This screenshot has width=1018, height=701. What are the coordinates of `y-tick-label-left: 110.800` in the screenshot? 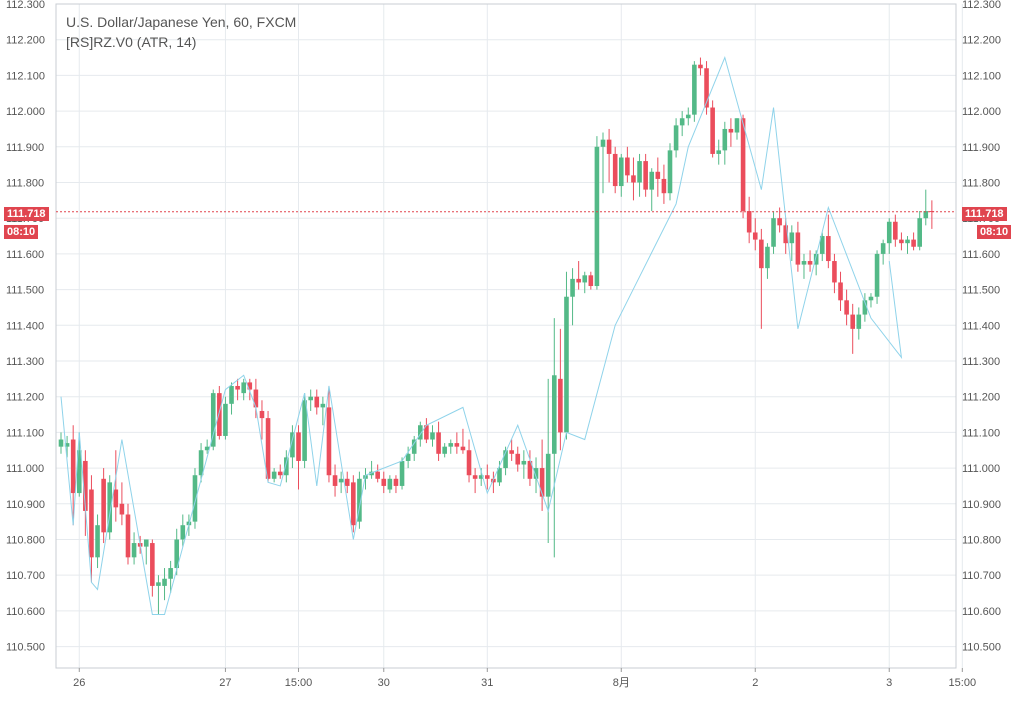 It's located at (25, 540).